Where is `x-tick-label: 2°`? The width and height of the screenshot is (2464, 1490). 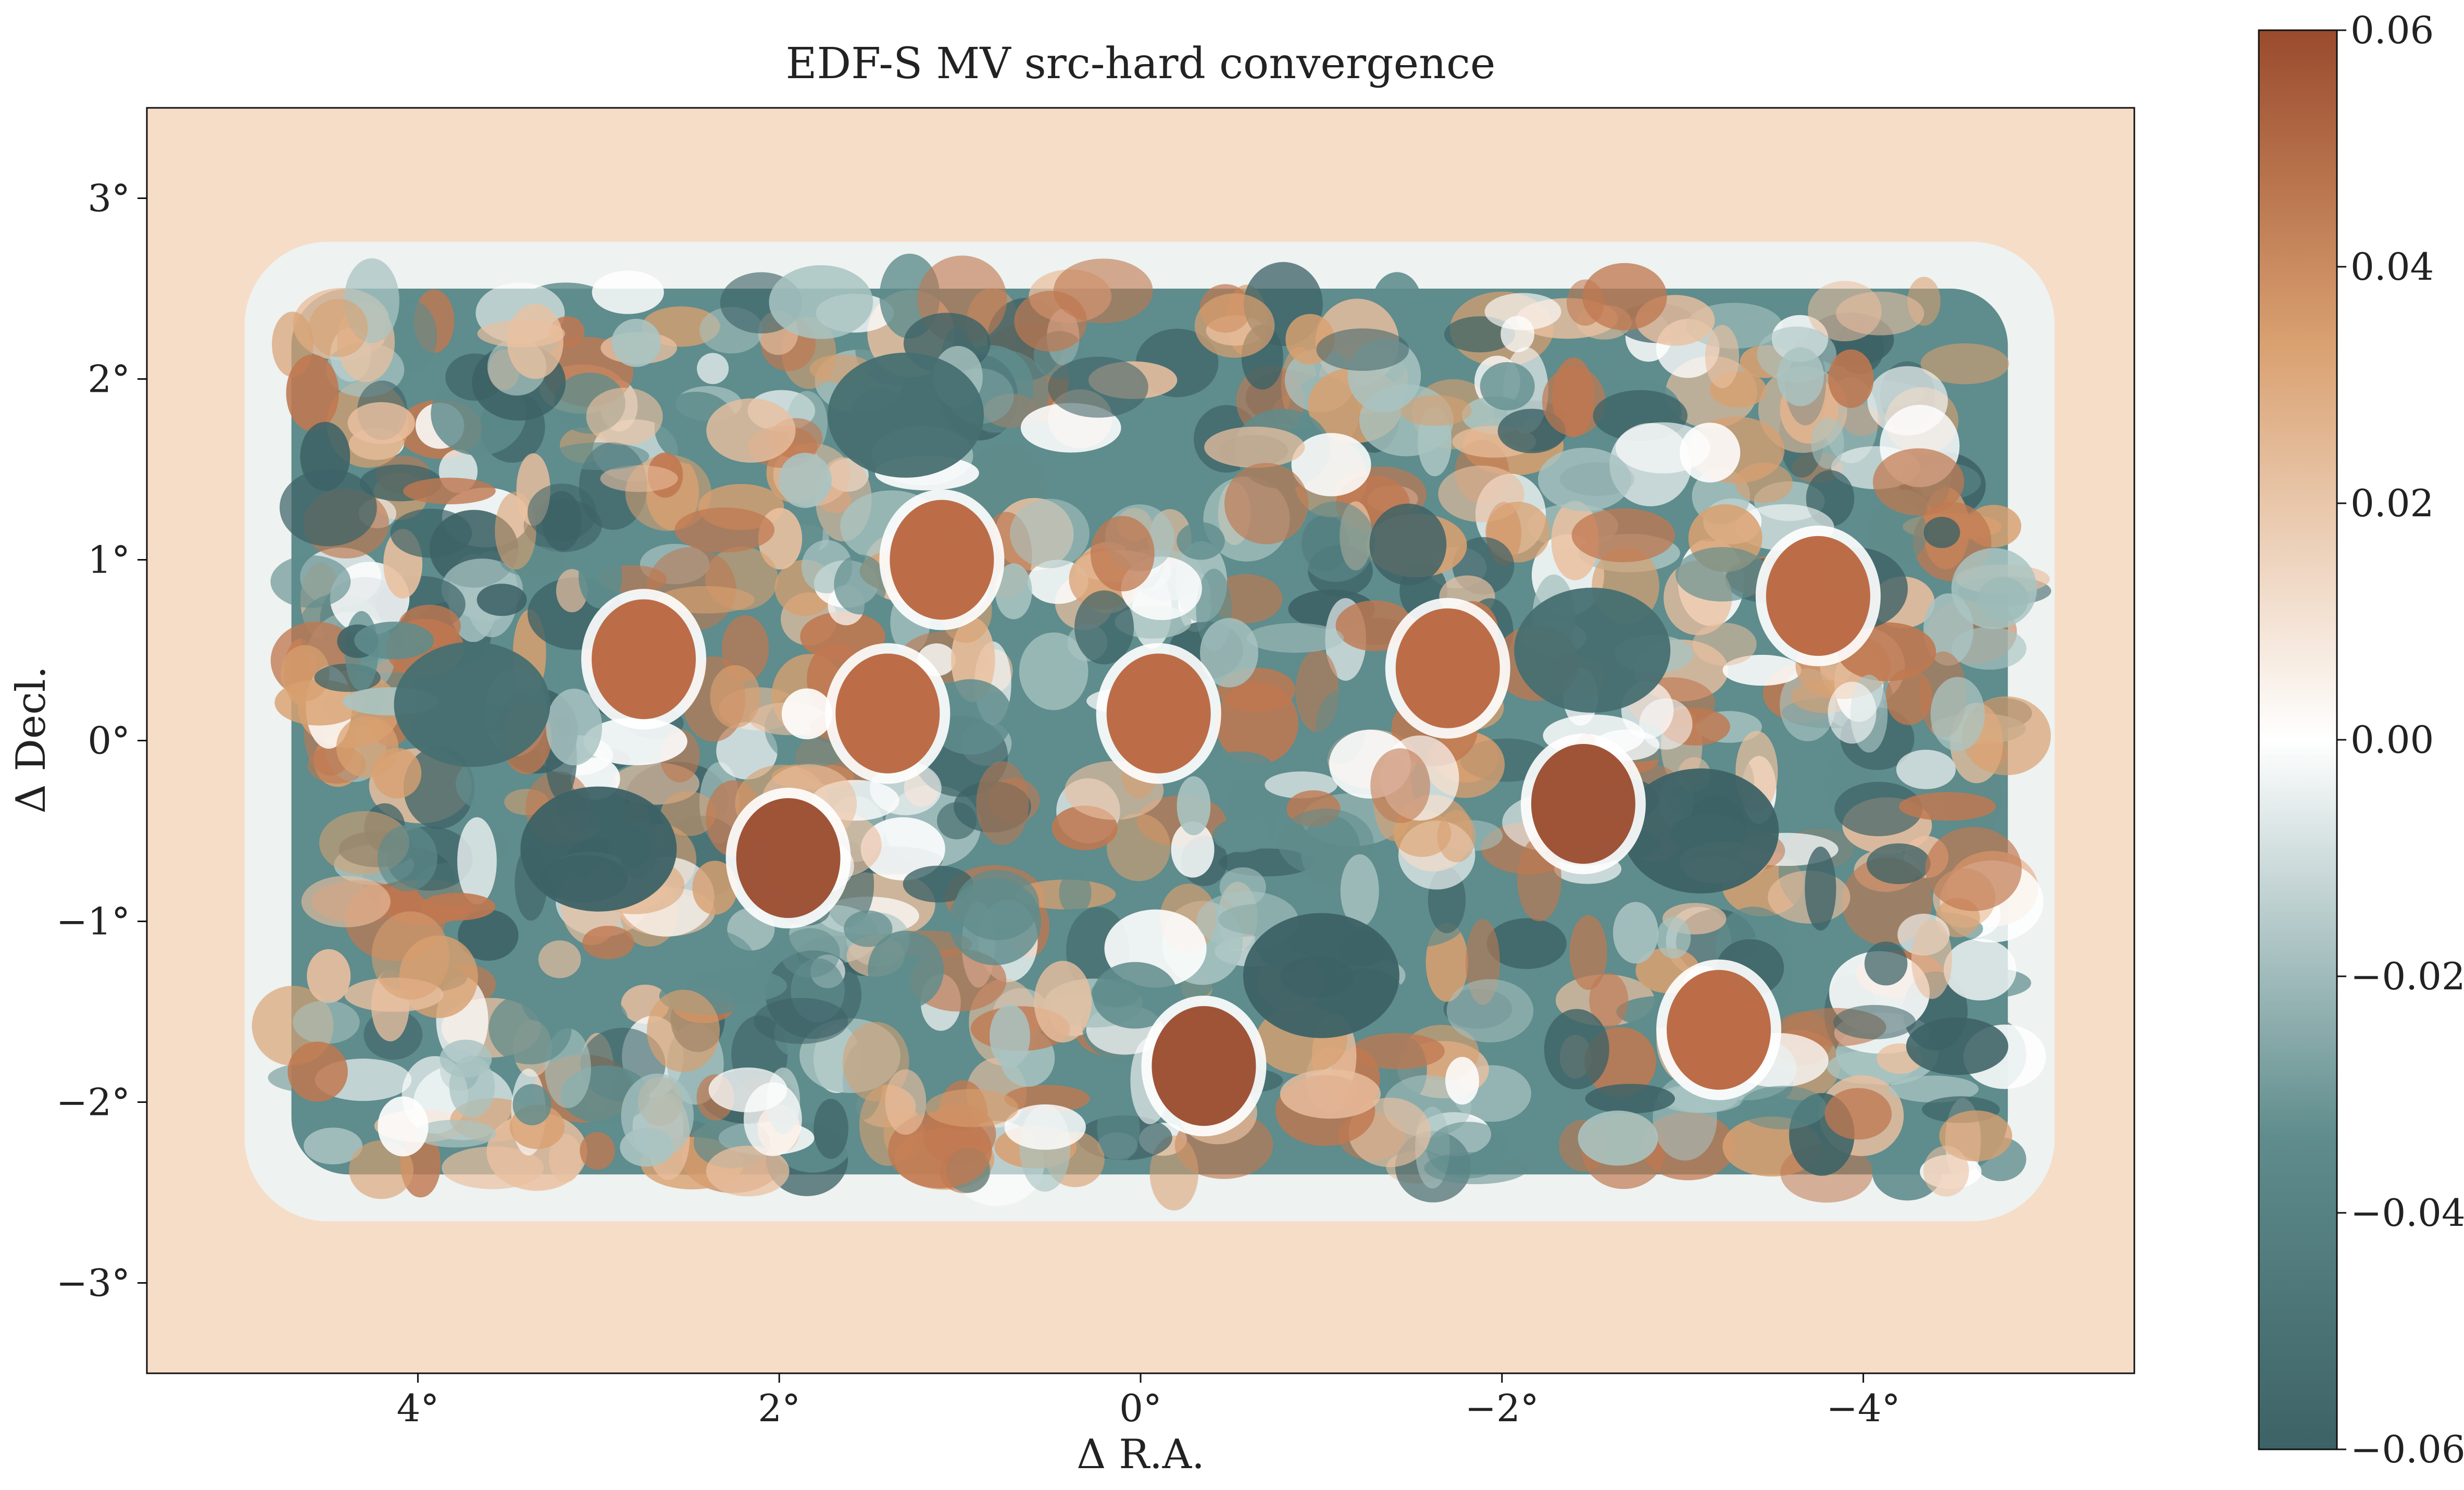
x-tick-label: 2° is located at coordinates (779, 1408).